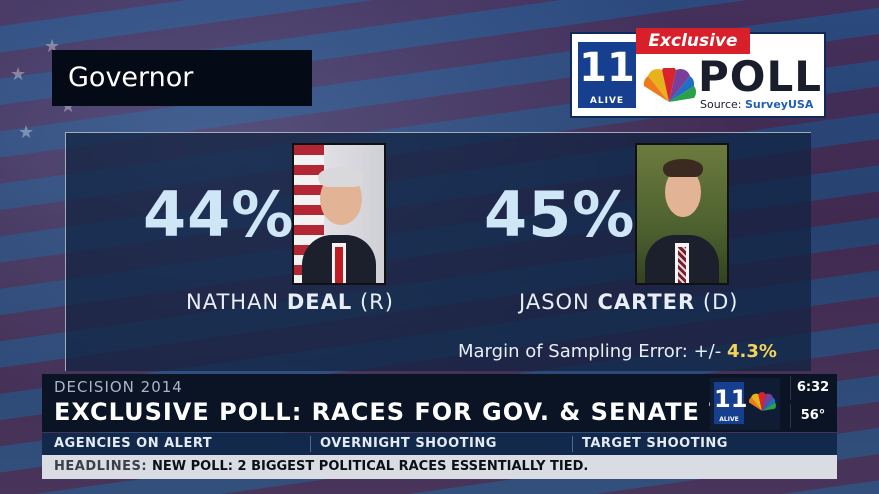 This screenshot has height=494, width=879. Describe the element at coordinates (721, 104) in the screenshot. I see `source-label: Source:` at that location.